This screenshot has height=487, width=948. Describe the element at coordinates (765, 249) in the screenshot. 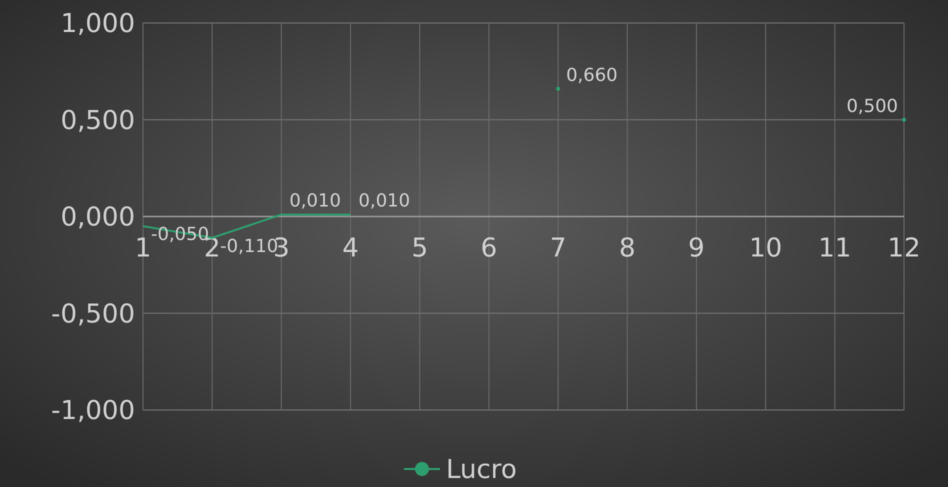

I see `x-tick-label: 10` at that location.